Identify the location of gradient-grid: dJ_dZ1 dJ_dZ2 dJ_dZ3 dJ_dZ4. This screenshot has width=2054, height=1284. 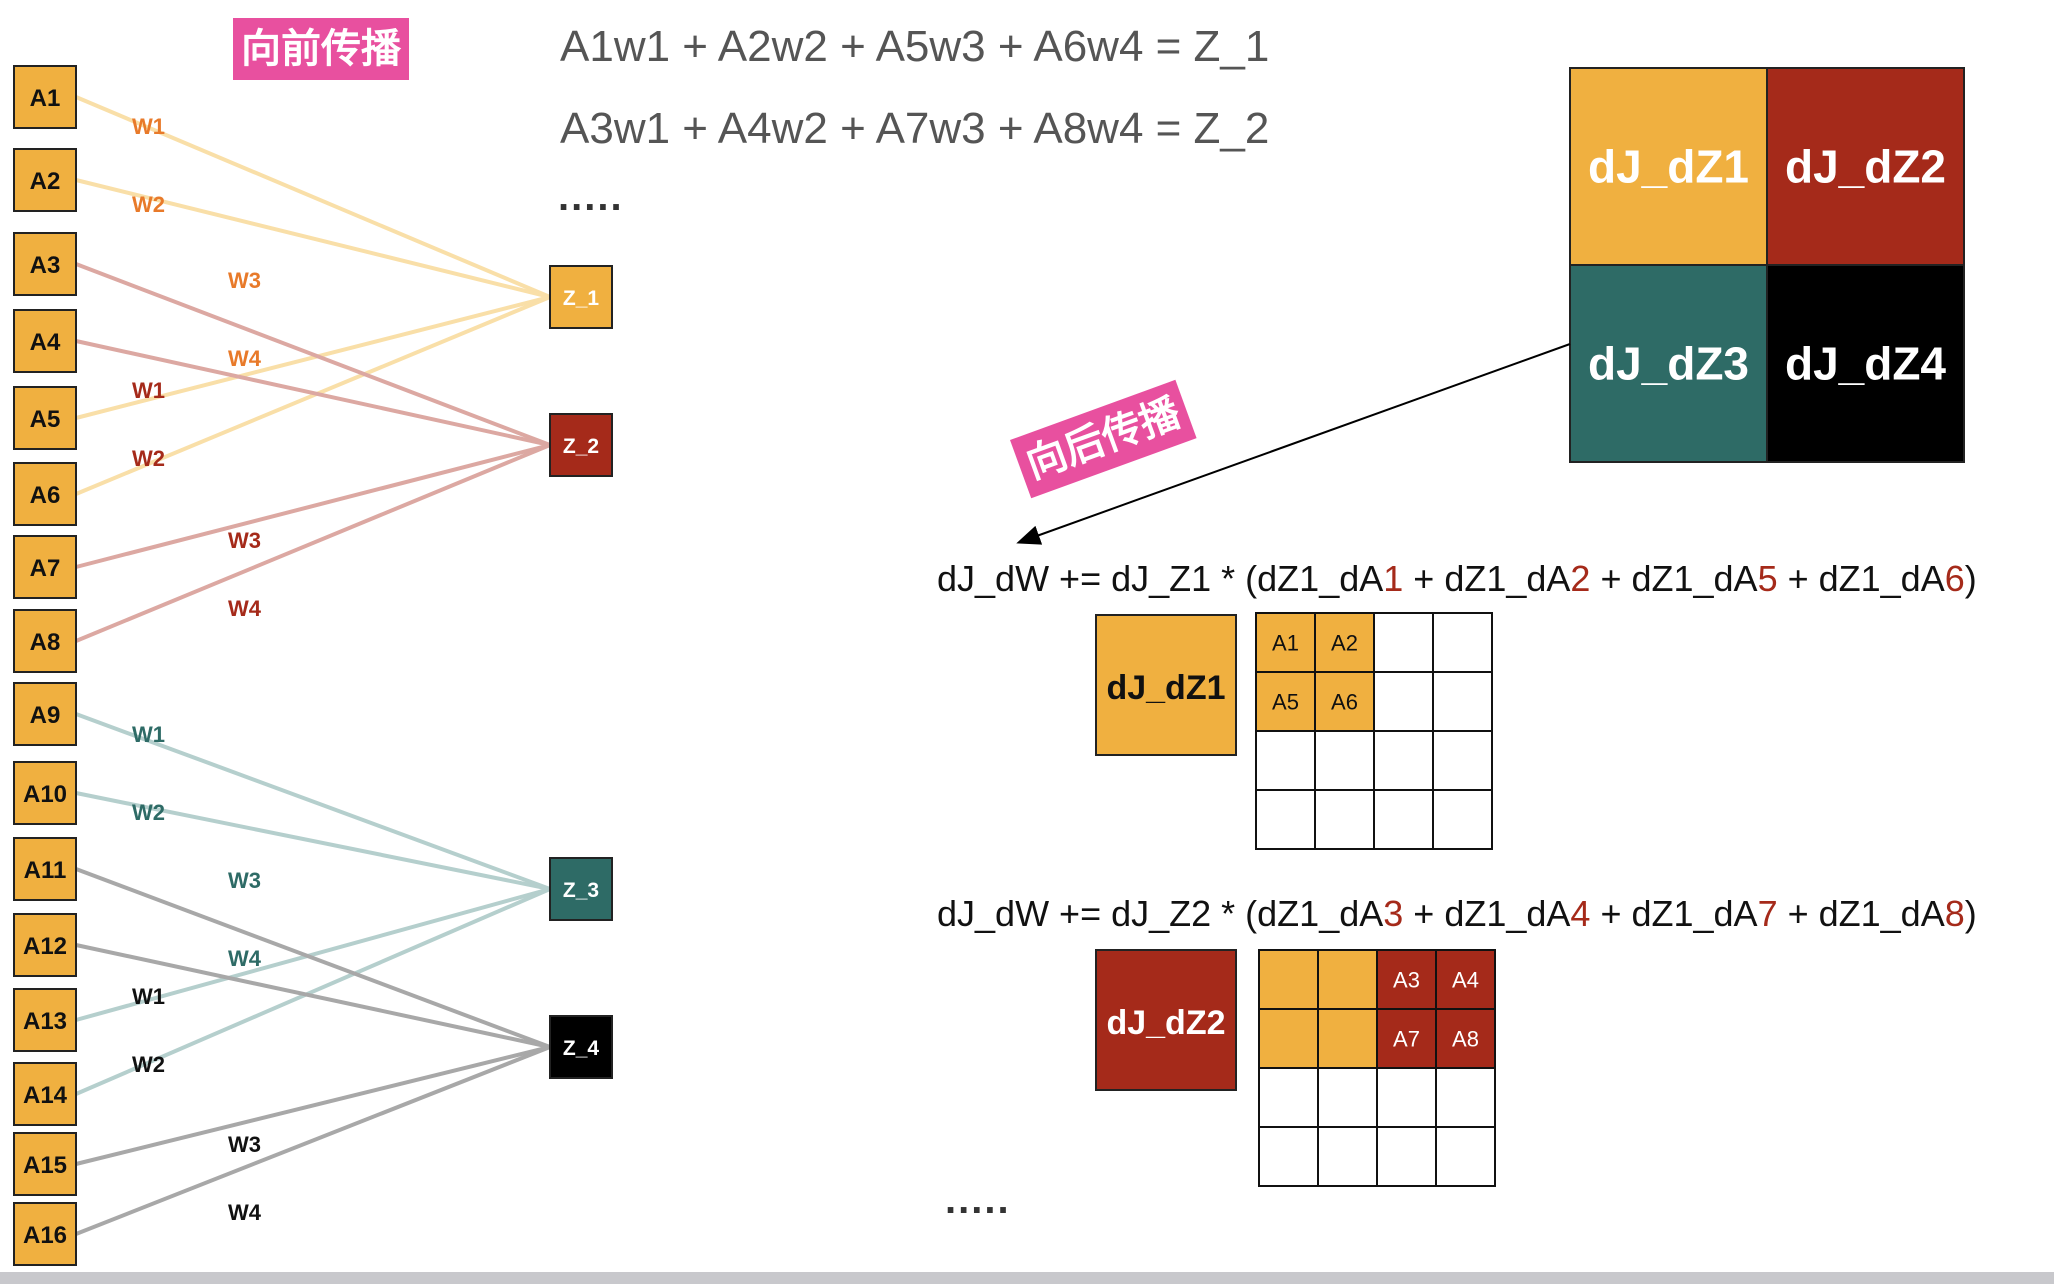
(1767, 265).